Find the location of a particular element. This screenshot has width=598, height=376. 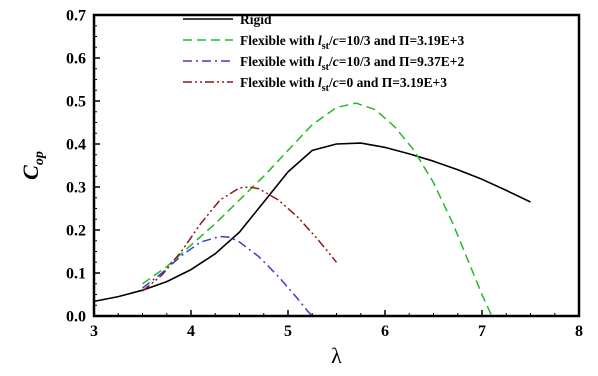

legend-label-part: =0 and Π=3.19E+3 is located at coordinates (393, 82).